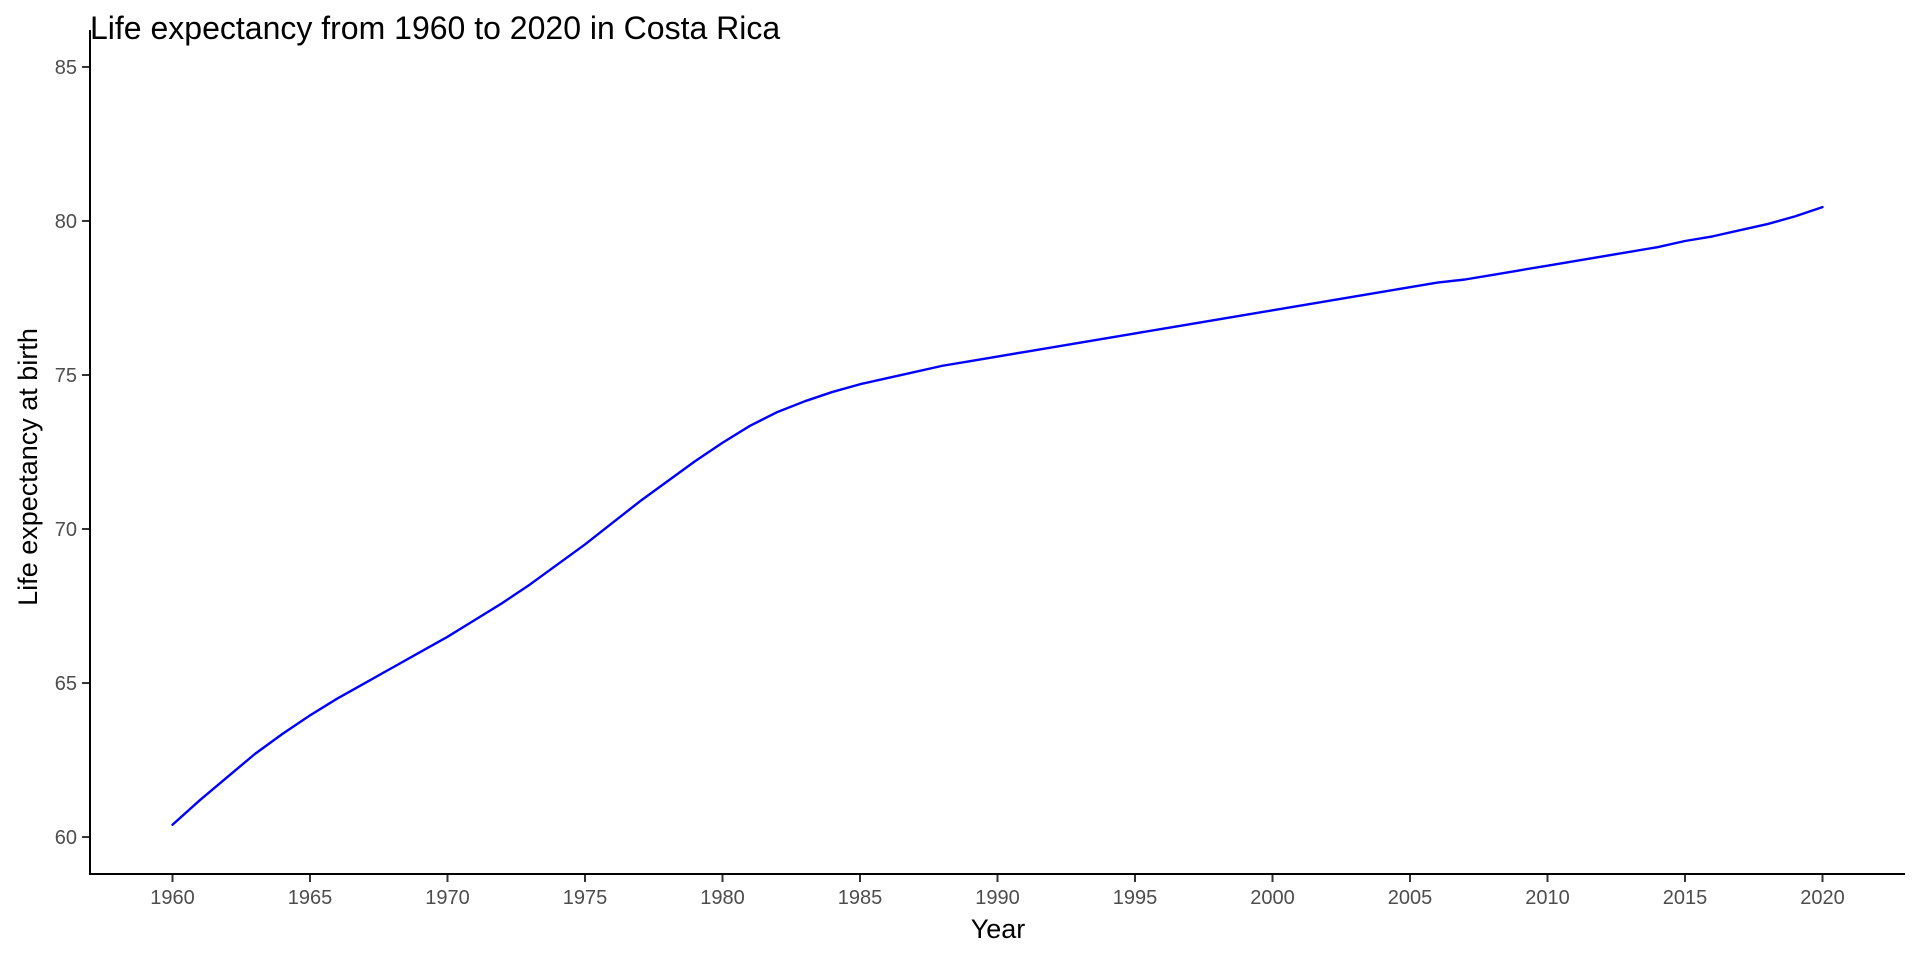  What do you see at coordinates (1547, 898) in the screenshot?
I see `x-tick-label: 2010` at bounding box center [1547, 898].